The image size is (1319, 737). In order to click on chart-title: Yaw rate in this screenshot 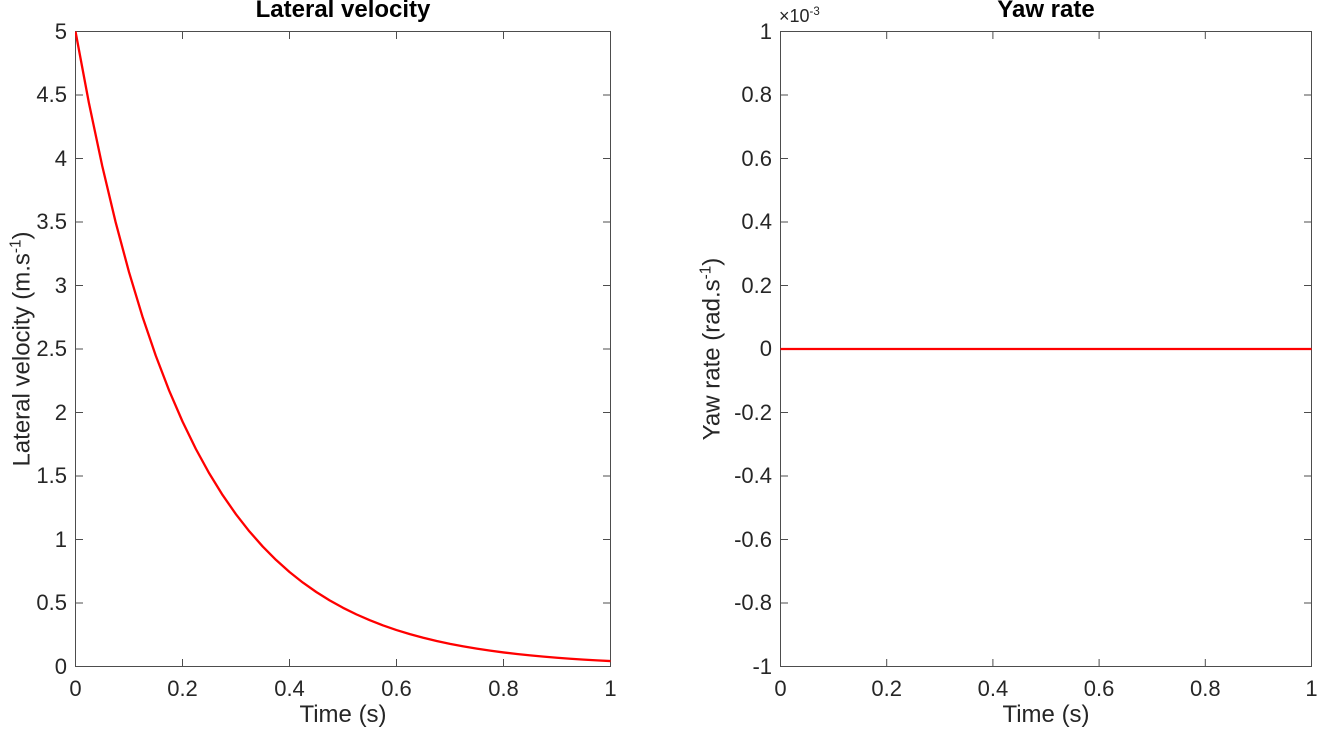, I will do `click(1046, 11)`.